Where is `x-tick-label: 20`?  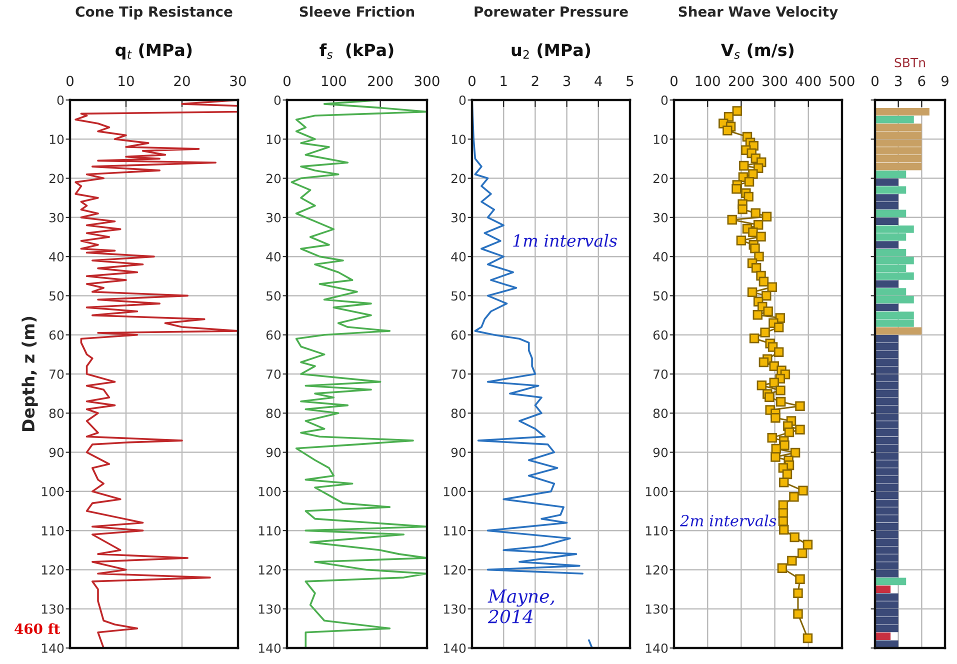 x-tick-label: 20 is located at coordinates (182, 81).